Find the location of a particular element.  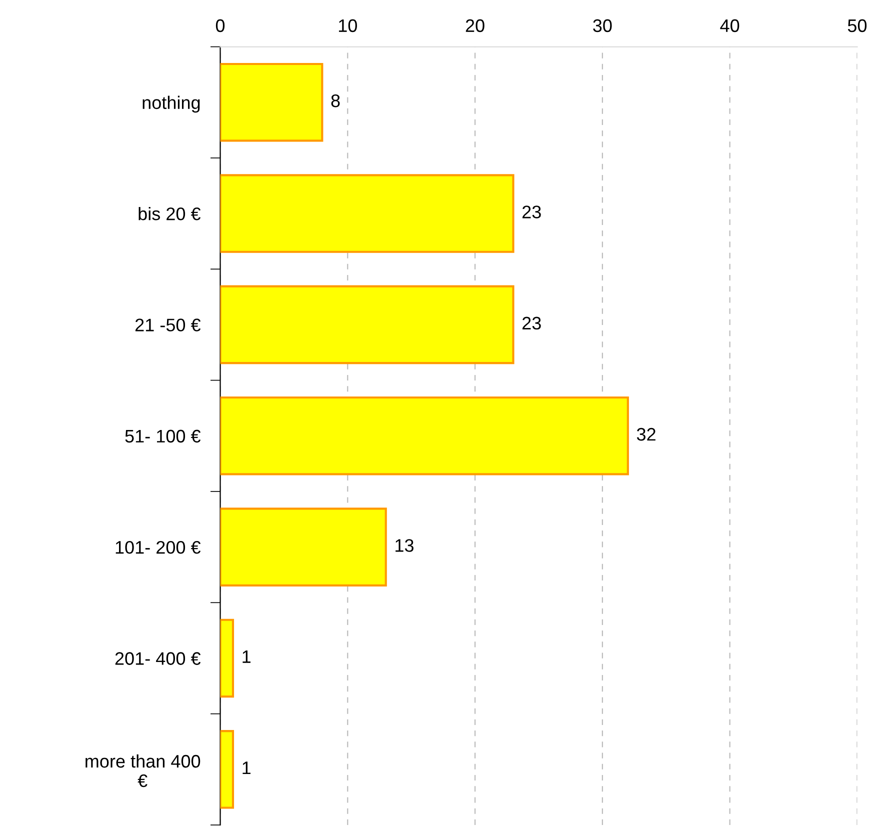

data-label: 8 is located at coordinates (335, 101).